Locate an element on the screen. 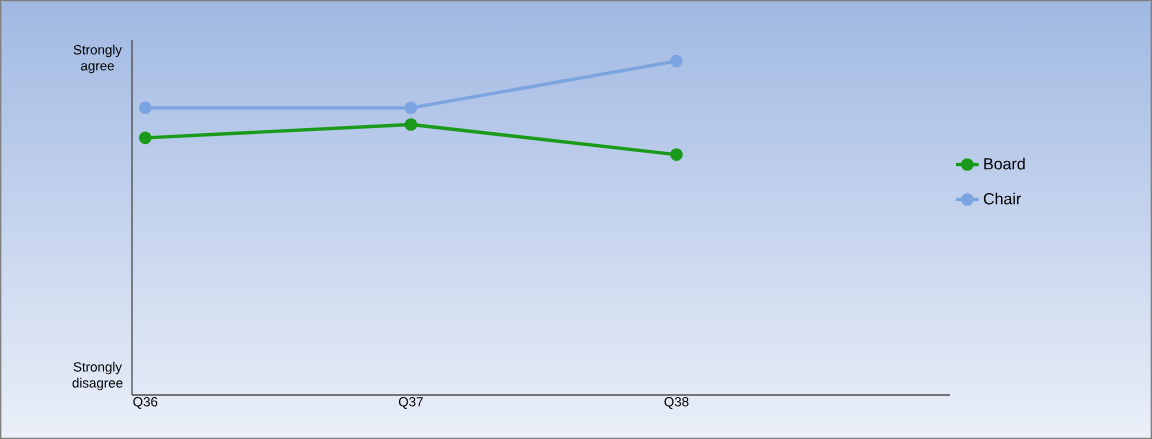  x-tick-label: Q36 is located at coordinates (145, 403).